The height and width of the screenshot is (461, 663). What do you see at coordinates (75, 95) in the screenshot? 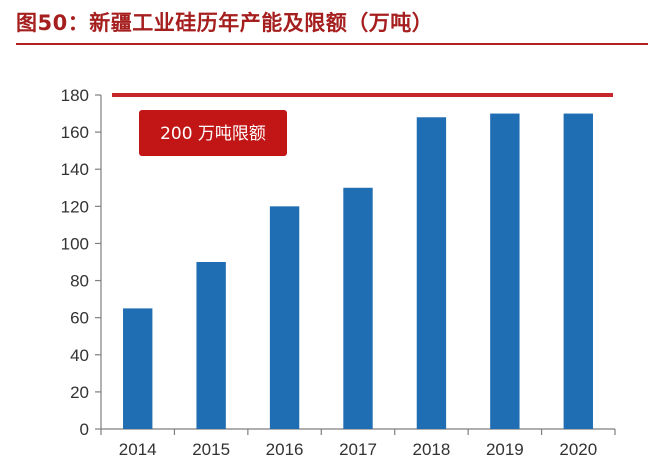
I see `y-tick-label: 180` at bounding box center [75, 95].